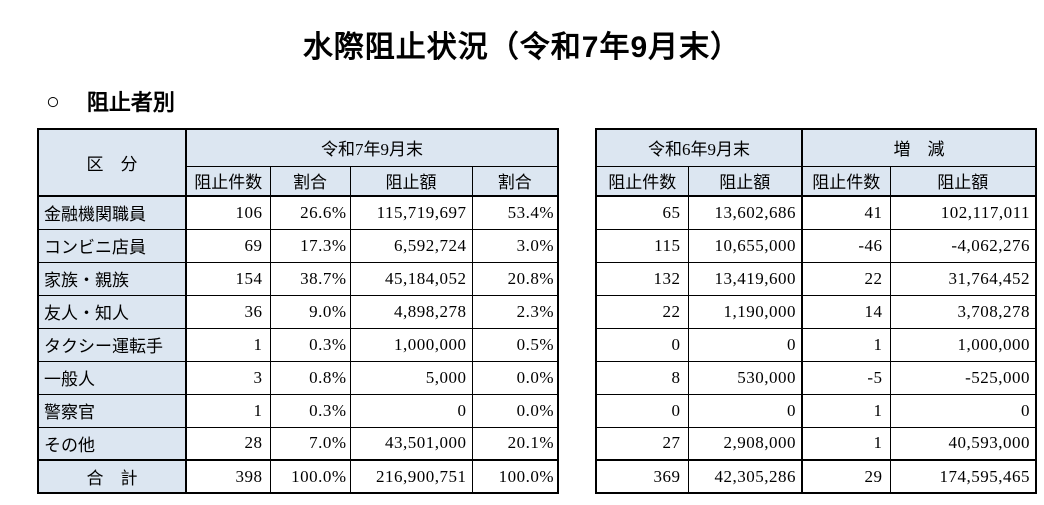 The image size is (1044, 505). What do you see at coordinates (642, 443) in the screenshot?
I see `prev-cases-cell: 27` at bounding box center [642, 443].